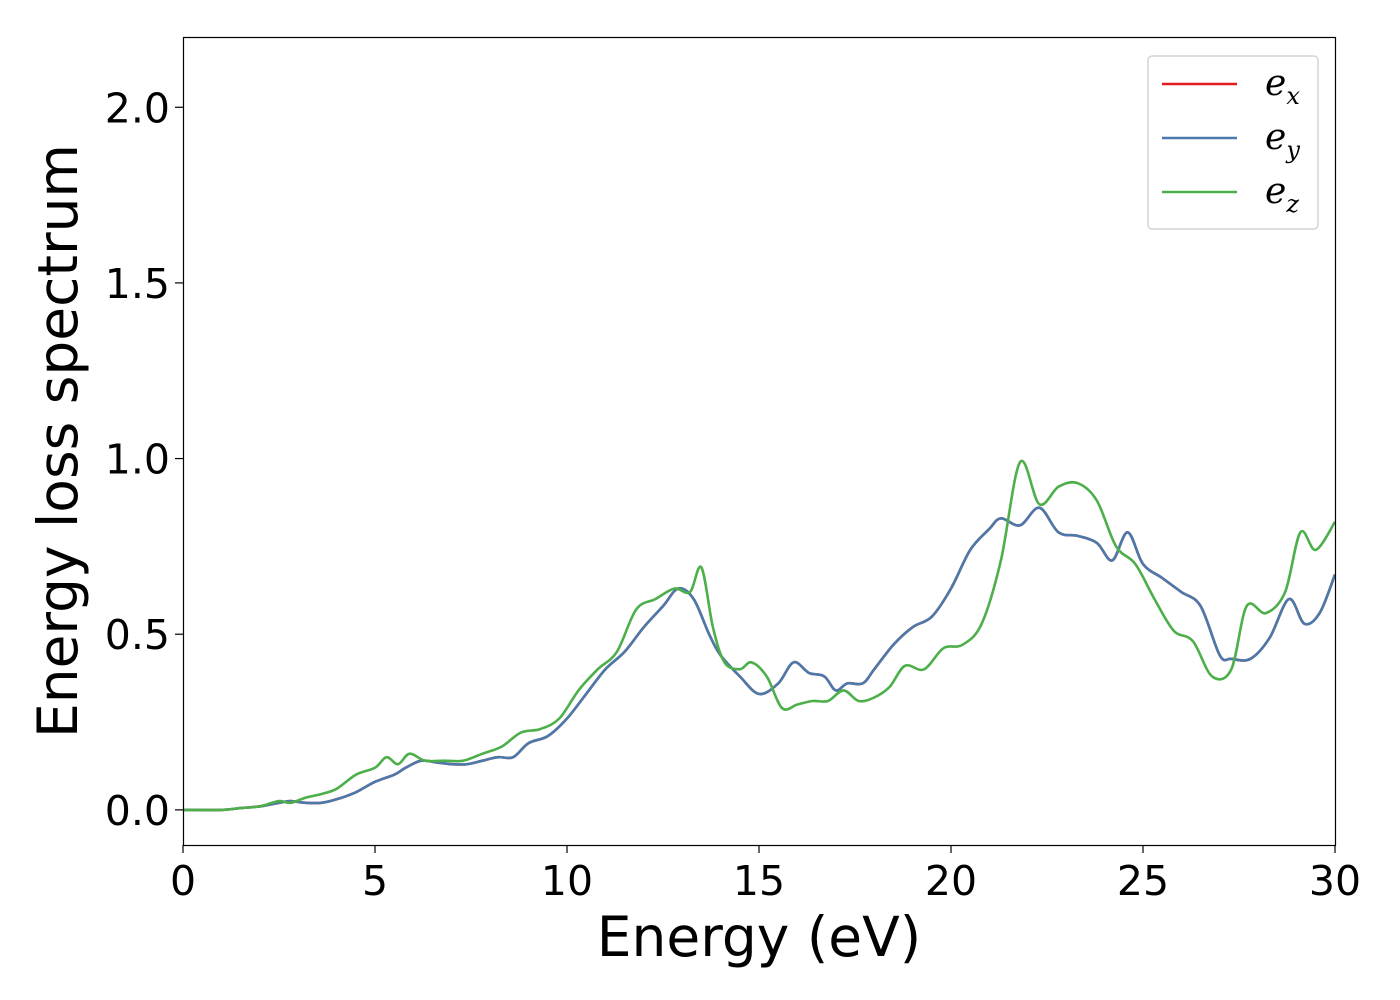 The image size is (1400, 1000). I want to click on y-axis-ticks: 0.0 0.5 1.0 1.5 2.0, so click(144, 459).